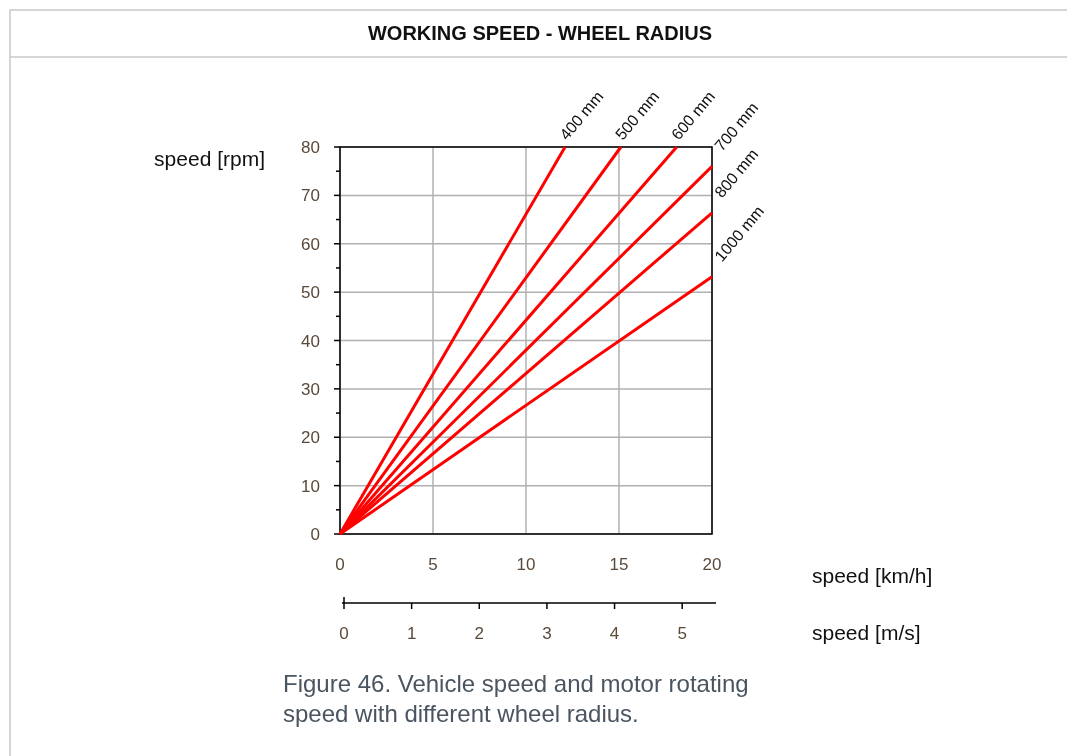 Image resolution: width=1067 pixels, height=756 pixels. What do you see at coordinates (619, 564) in the screenshot?
I see `x-tick-label: 15` at bounding box center [619, 564].